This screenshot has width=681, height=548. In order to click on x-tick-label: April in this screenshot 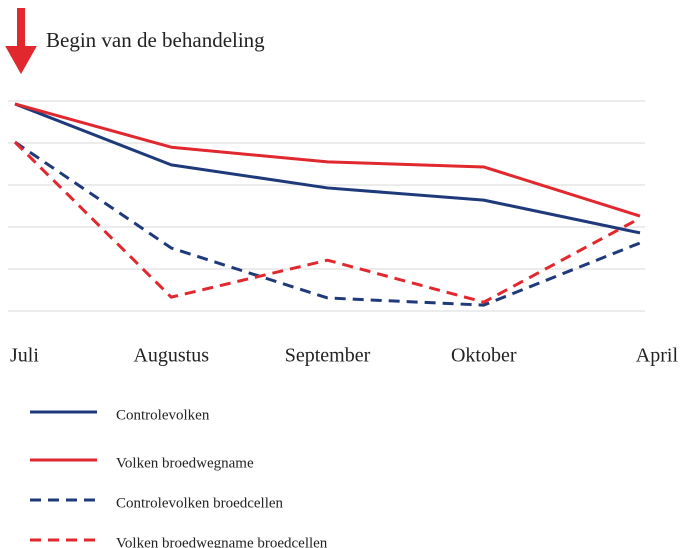, I will do `click(657, 356)`.